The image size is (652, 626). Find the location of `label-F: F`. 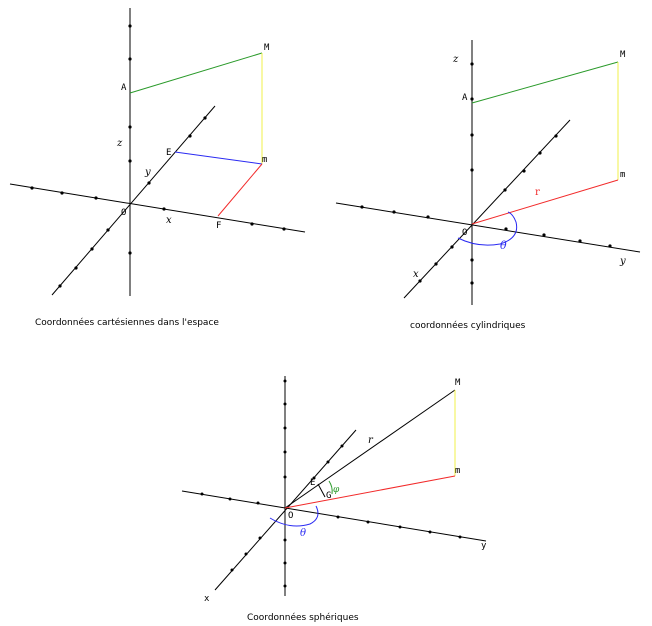

label-F: F is located at coordinates (218, 226).